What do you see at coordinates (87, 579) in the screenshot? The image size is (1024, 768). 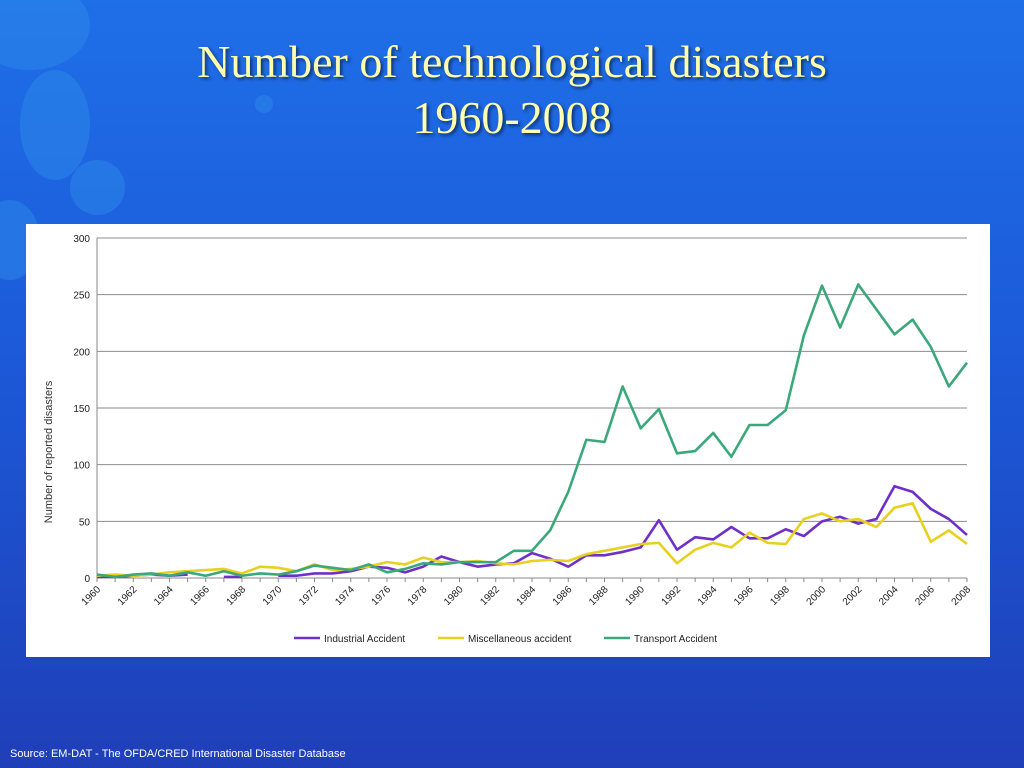 I see `y-tick-label: 0` at bounding box center [87, 579].